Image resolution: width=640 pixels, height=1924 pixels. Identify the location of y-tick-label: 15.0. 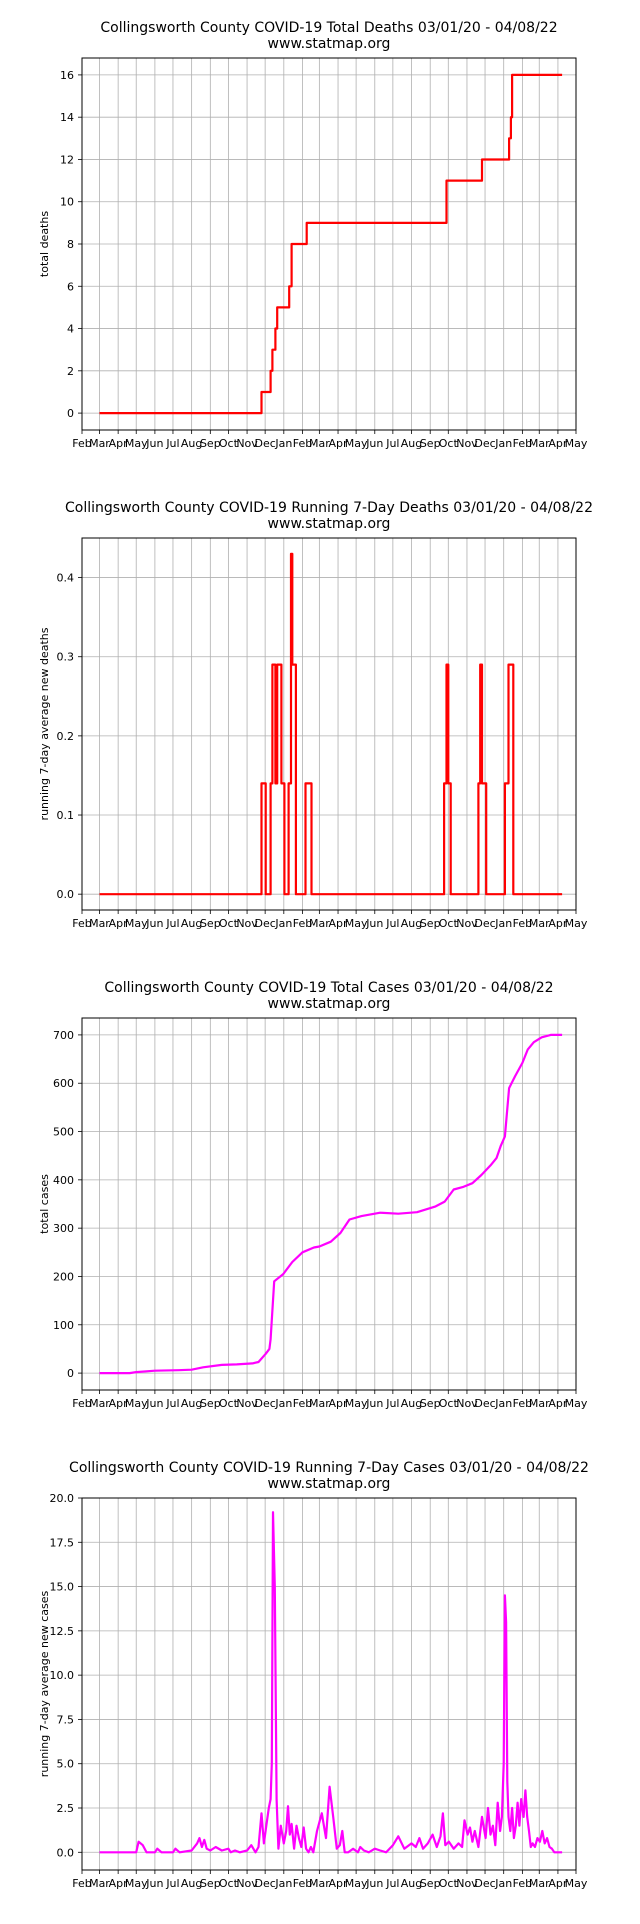
(62, 1587).